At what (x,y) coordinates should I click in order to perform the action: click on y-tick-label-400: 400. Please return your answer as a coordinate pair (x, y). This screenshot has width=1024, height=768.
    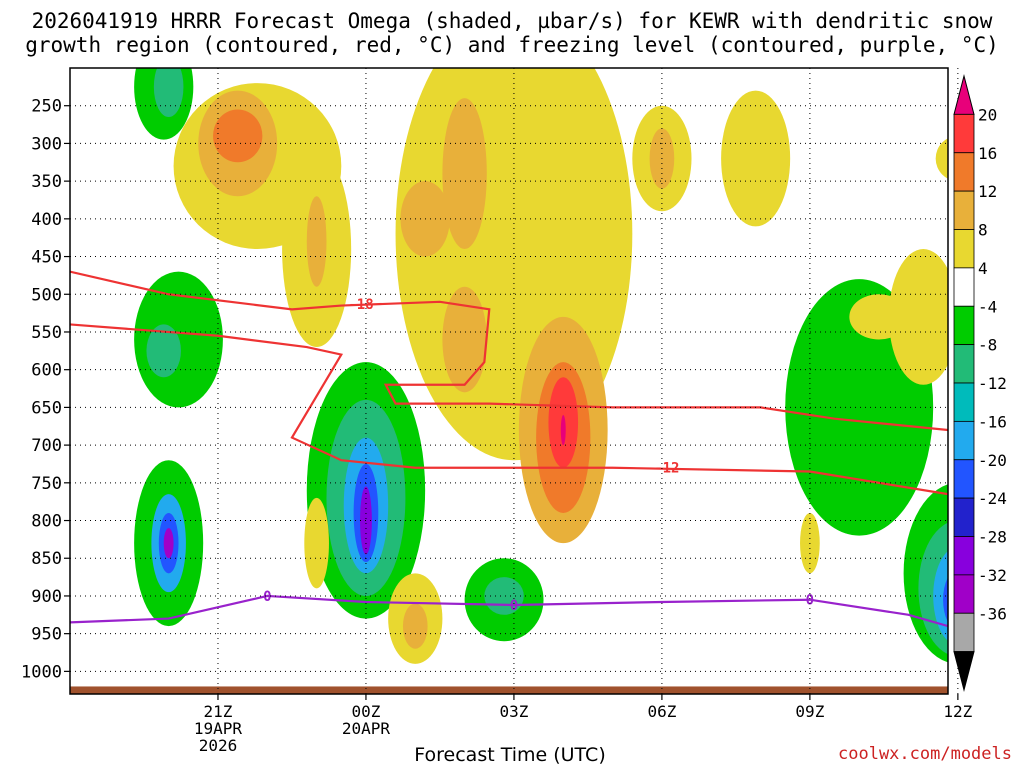
    Looking at the image, I should click on (46, 220).